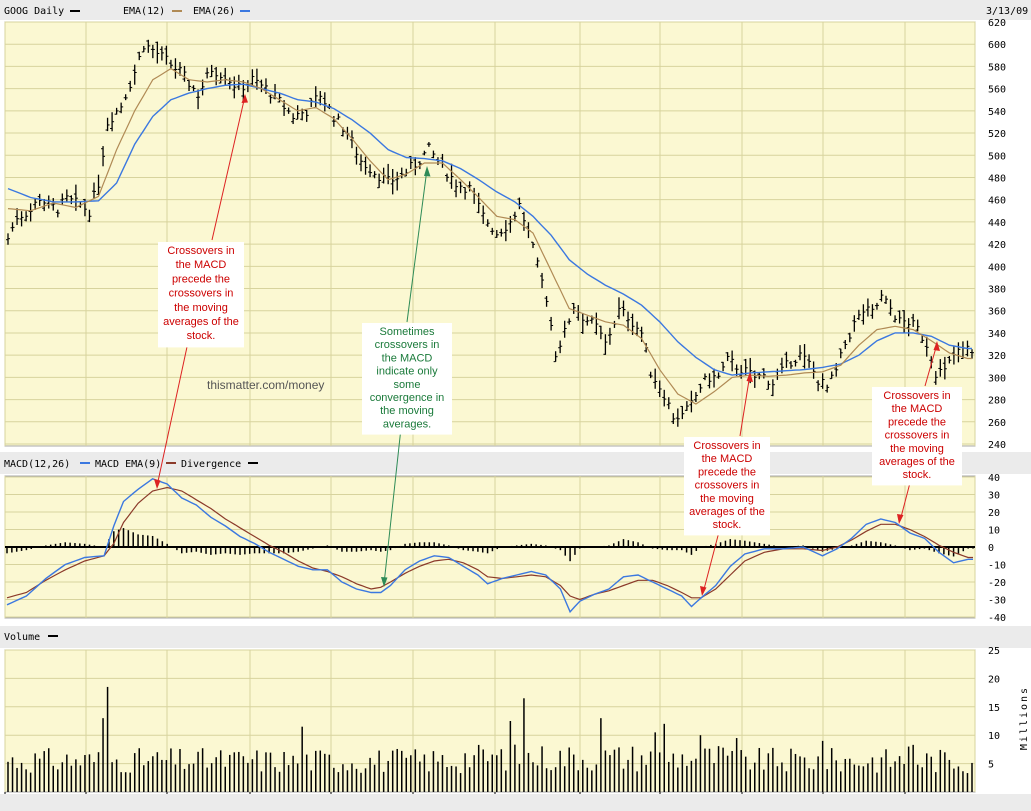  What do you see at coordinates (1007, 11) in the screenshot?
I see `chart-date: 3/13/09` at bounding box center [1007, 11].